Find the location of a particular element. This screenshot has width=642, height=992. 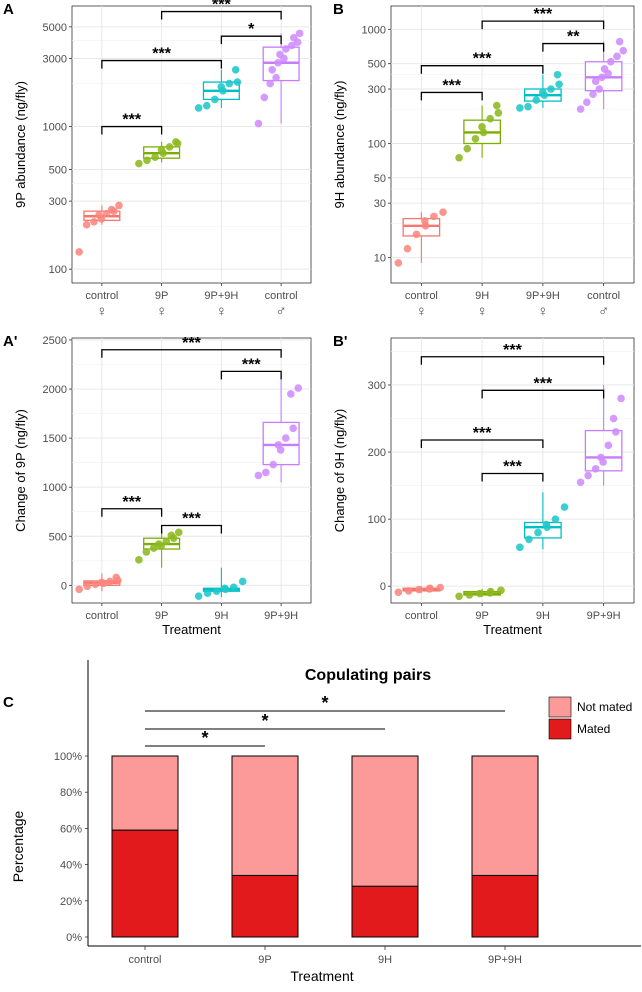

panel-c-title: Copulating pairs is located at coordinates (368, 675).